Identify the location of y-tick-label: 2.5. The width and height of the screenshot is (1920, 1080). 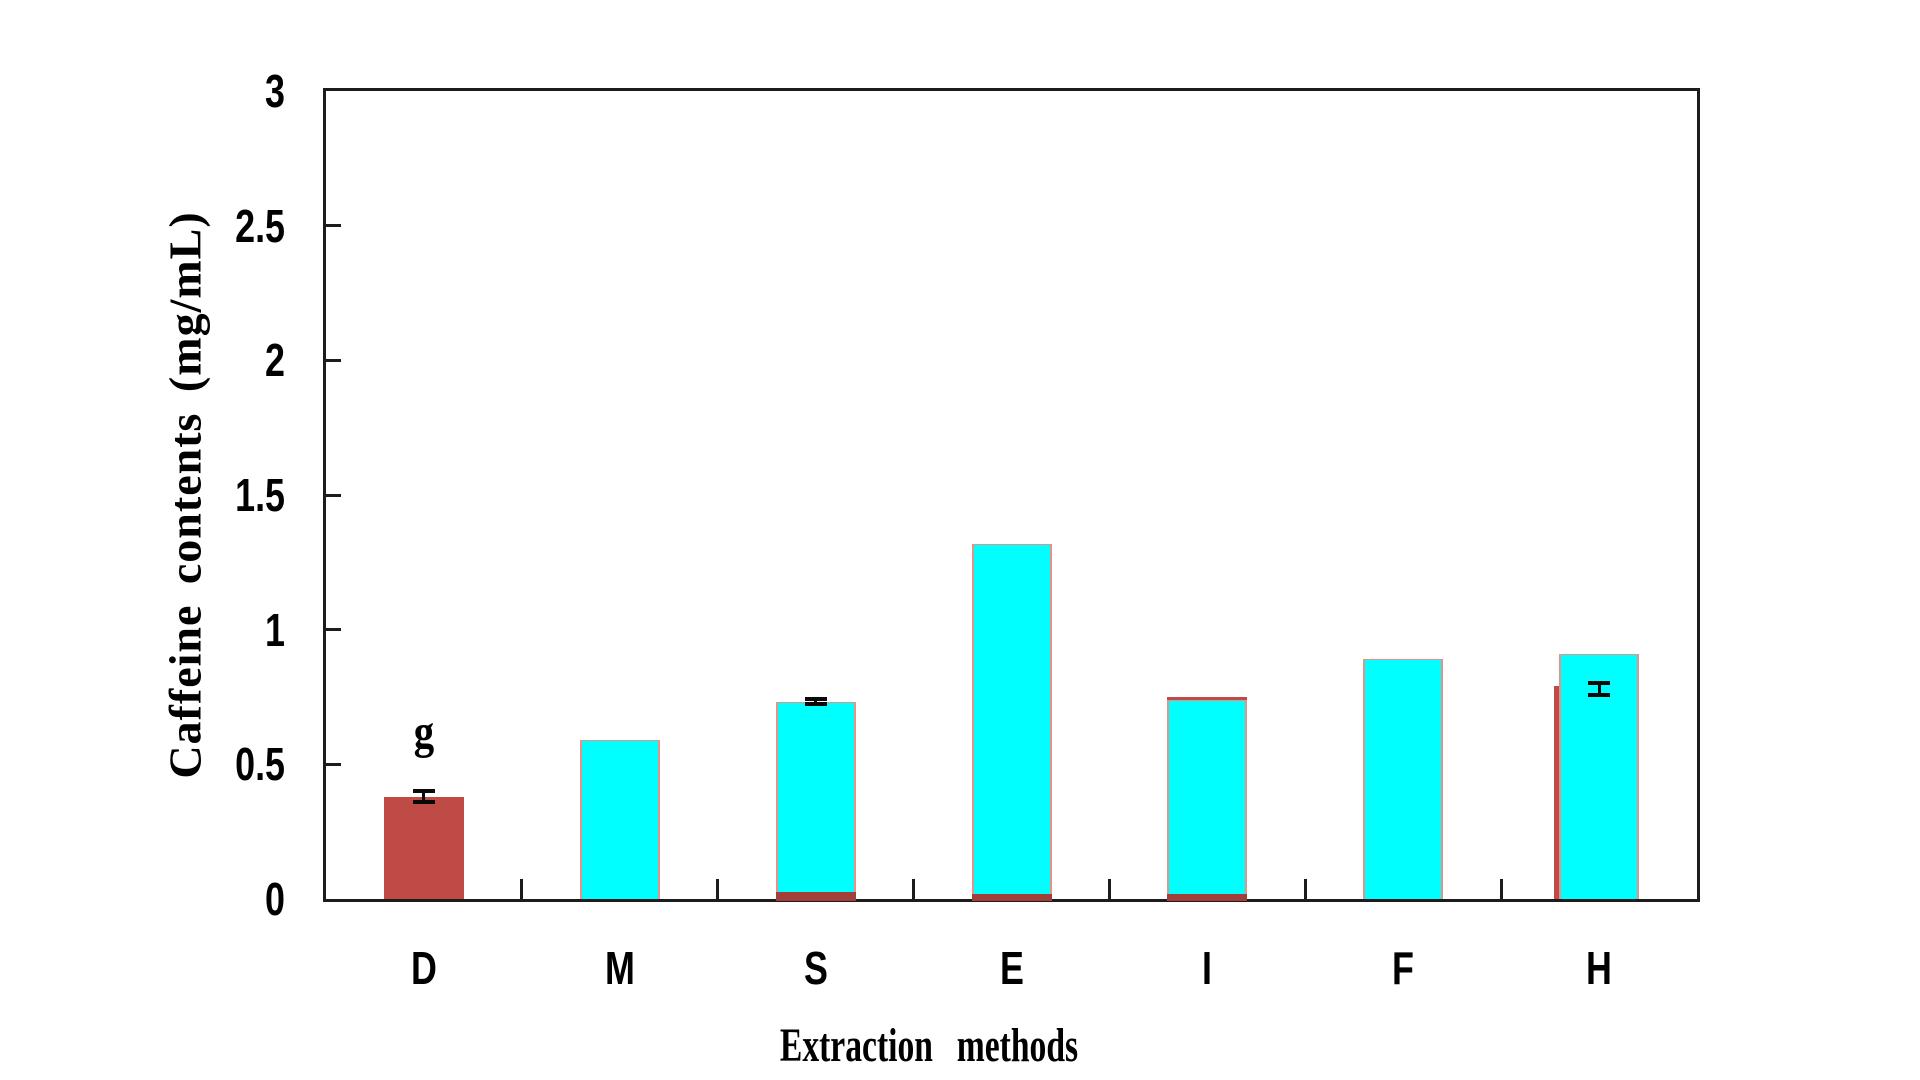
(260, 225).